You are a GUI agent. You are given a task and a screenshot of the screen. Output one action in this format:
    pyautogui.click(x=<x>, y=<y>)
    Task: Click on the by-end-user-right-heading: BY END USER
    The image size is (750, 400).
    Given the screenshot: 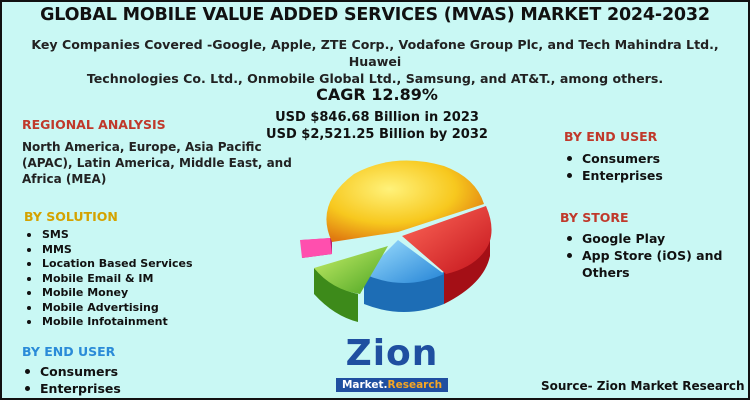 What is the action you would take?
    pyautogui.click(x=611, y=136)
    